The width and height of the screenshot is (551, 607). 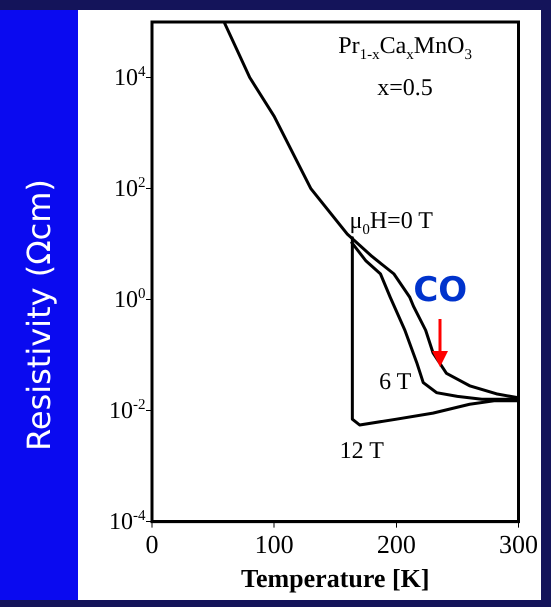 I want to click on x-tick-label: 100, so click(x=274, y=545).